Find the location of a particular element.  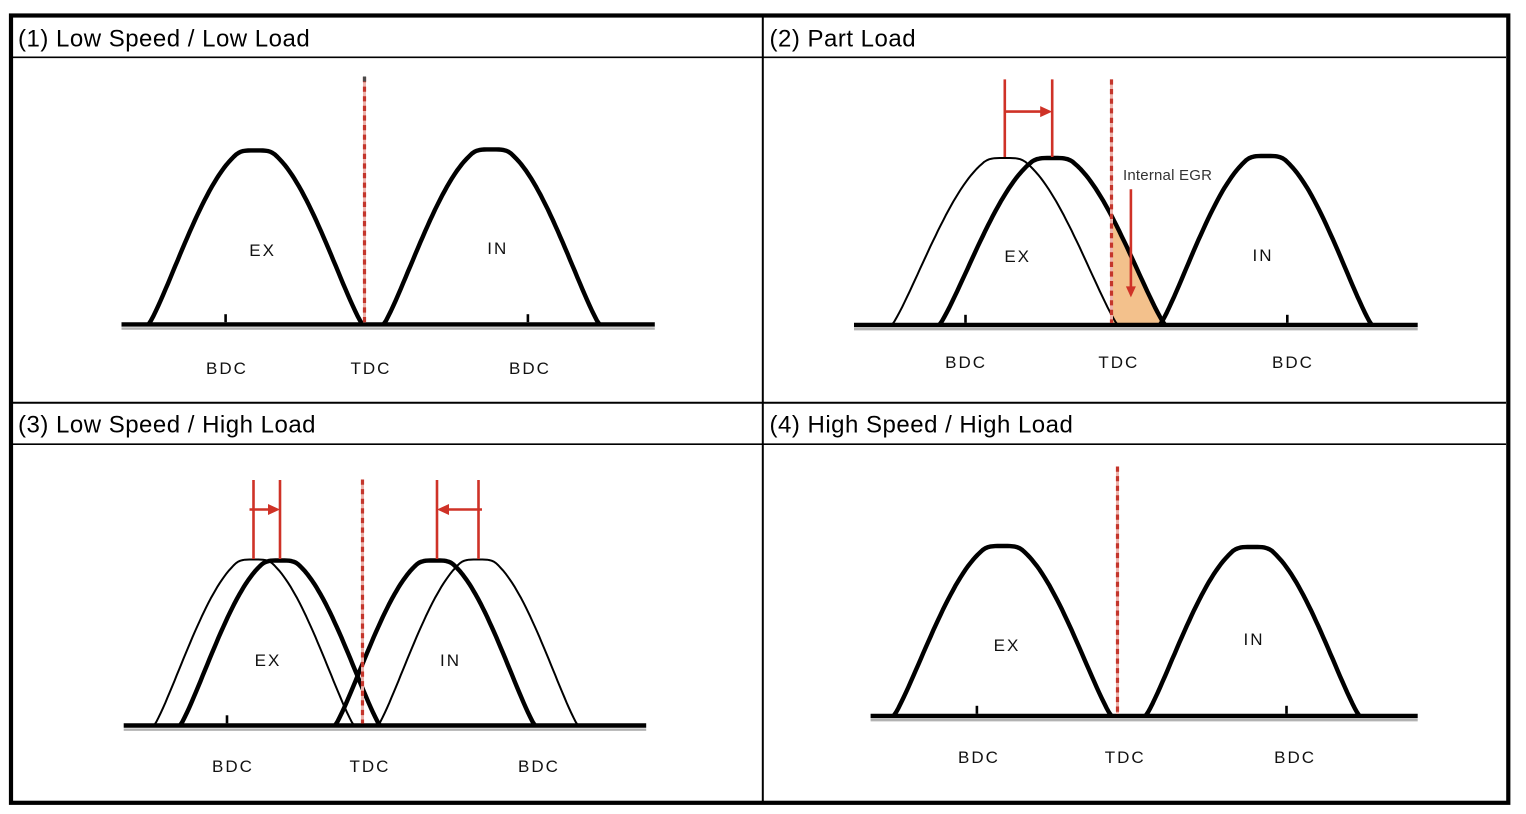

svg-text: Internal EGR is located at coordinates (1167, 175).